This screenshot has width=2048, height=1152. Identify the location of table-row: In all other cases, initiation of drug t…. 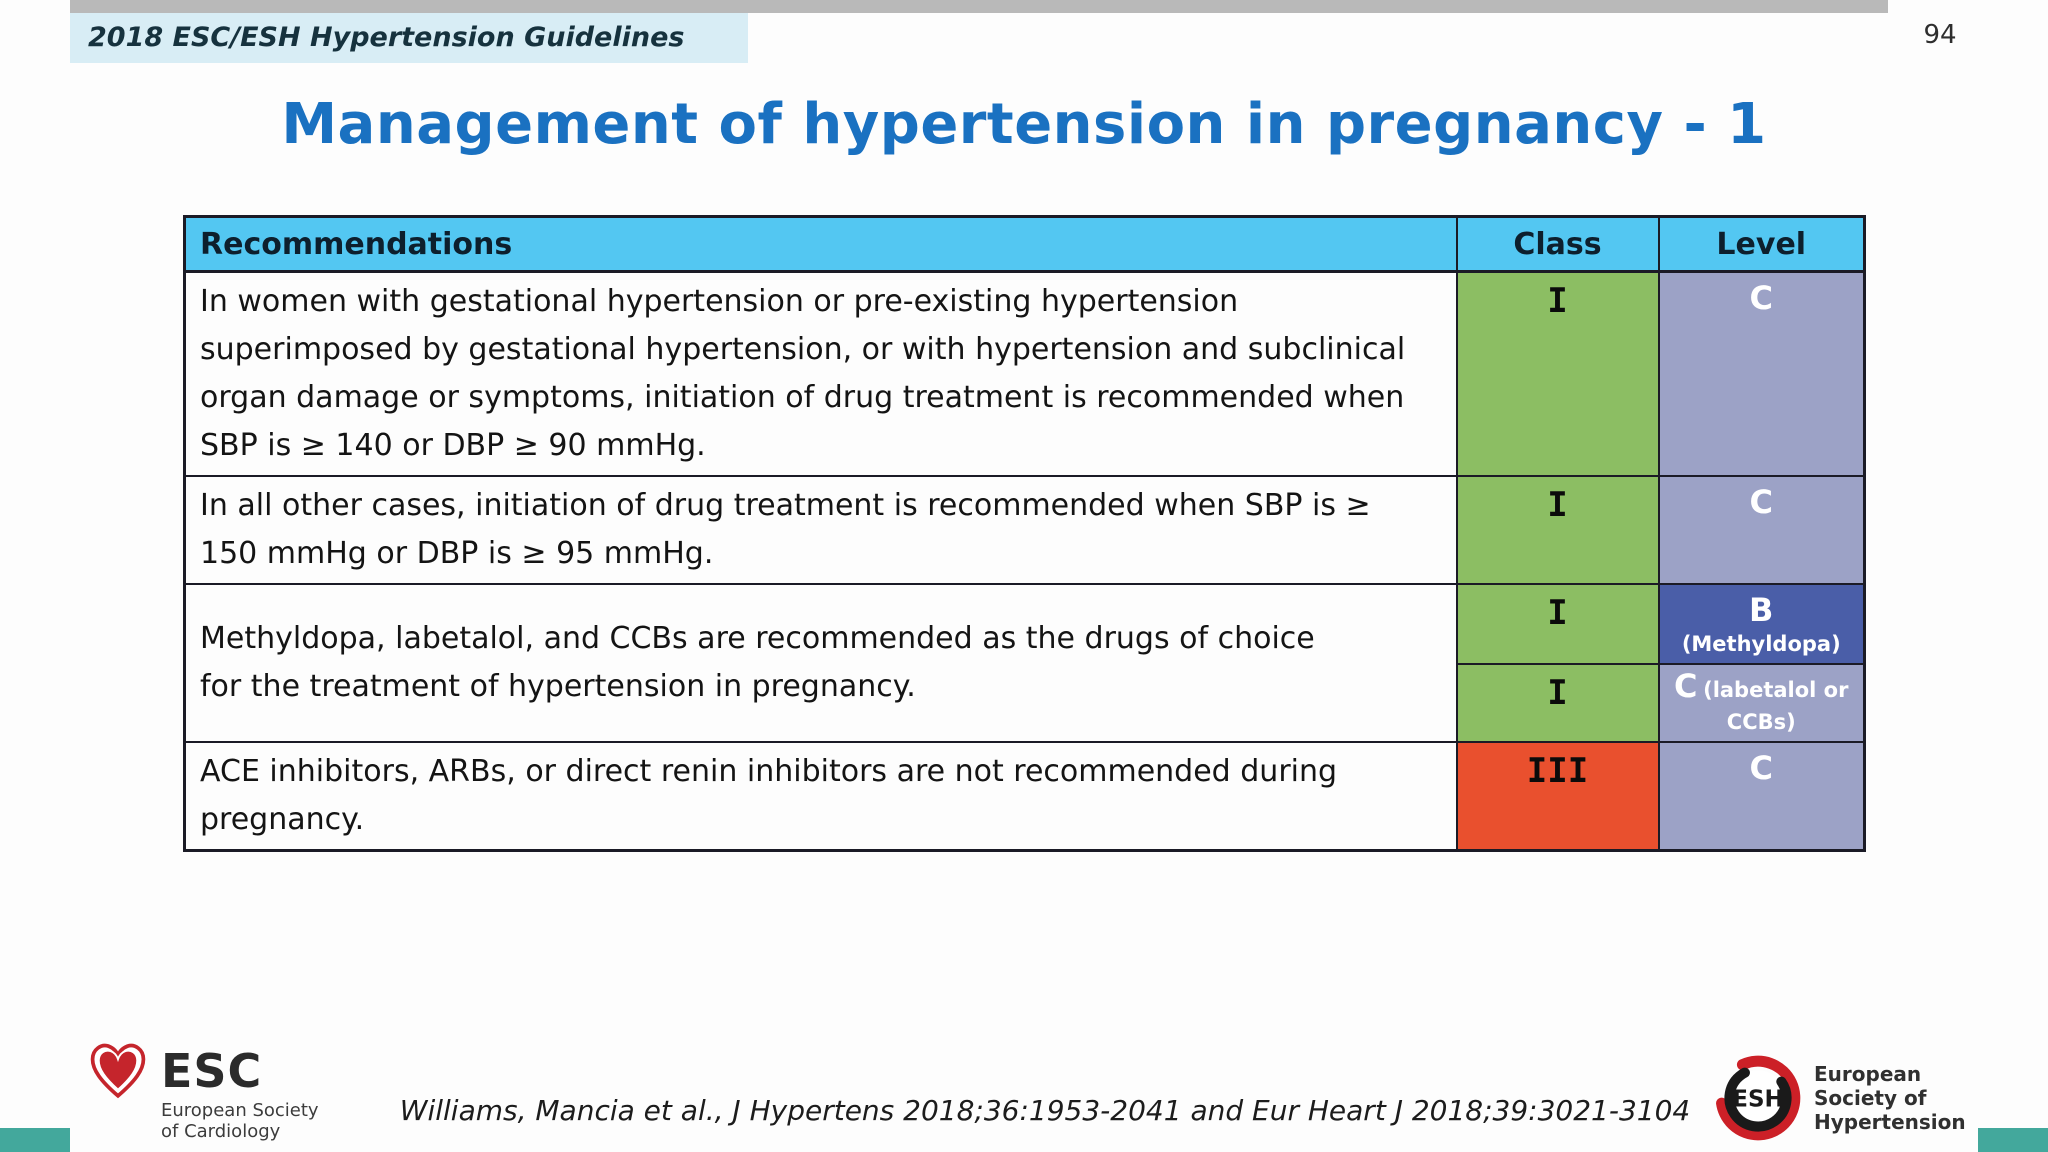
(1024, 530).